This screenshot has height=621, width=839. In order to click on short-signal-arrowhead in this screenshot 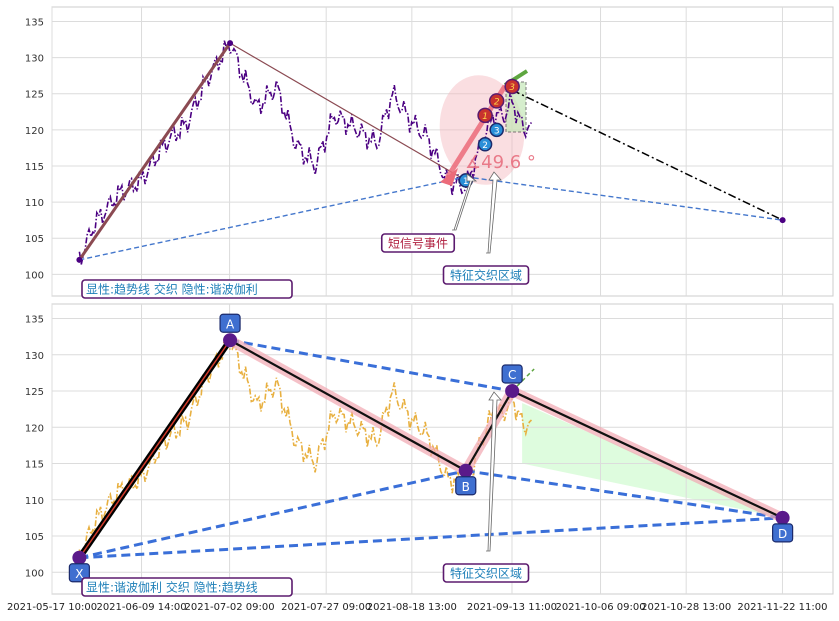, I will do `click(449, 177)`.